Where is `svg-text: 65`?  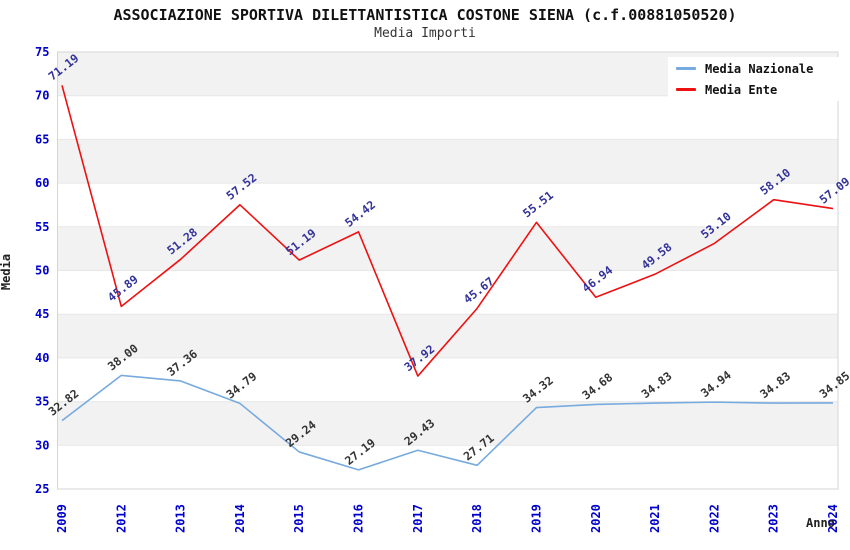
svg-text: 65 is located at coordinates (42, 139).